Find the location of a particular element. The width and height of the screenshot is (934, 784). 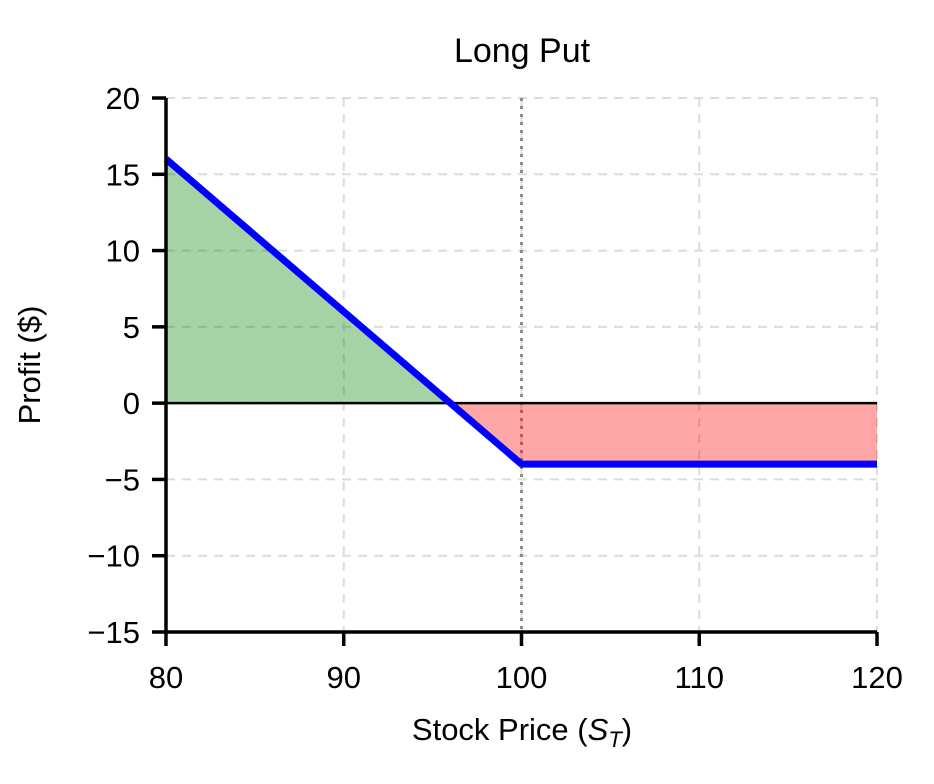

y-tick-label: 15 is located at coordinates (123, 174).